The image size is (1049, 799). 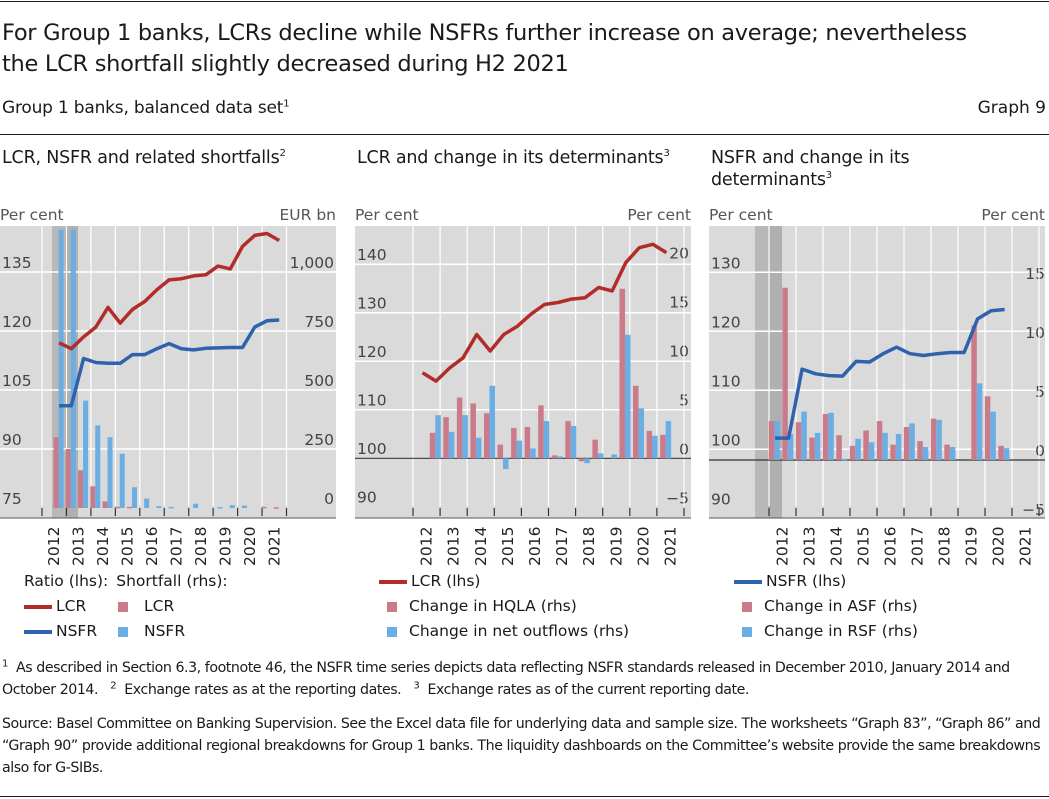 What do you see at coordinates (510, 158) in the screenshot?
I see `panel-2-title-text: LCR and change in its determinants` at bounding box center [510, 158].